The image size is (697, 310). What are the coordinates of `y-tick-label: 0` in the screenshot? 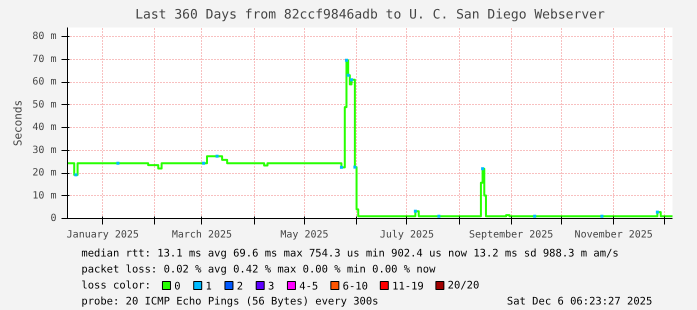 It's located at (53, 218).